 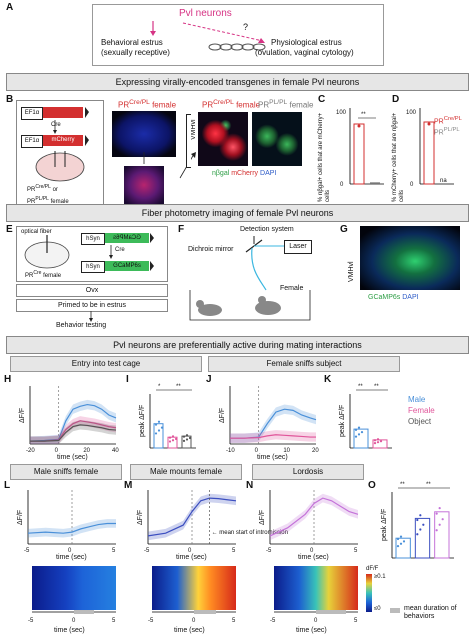 I want to click on image-legend-b: nβgal mCherry DAPI, so click(x=244, y=173).